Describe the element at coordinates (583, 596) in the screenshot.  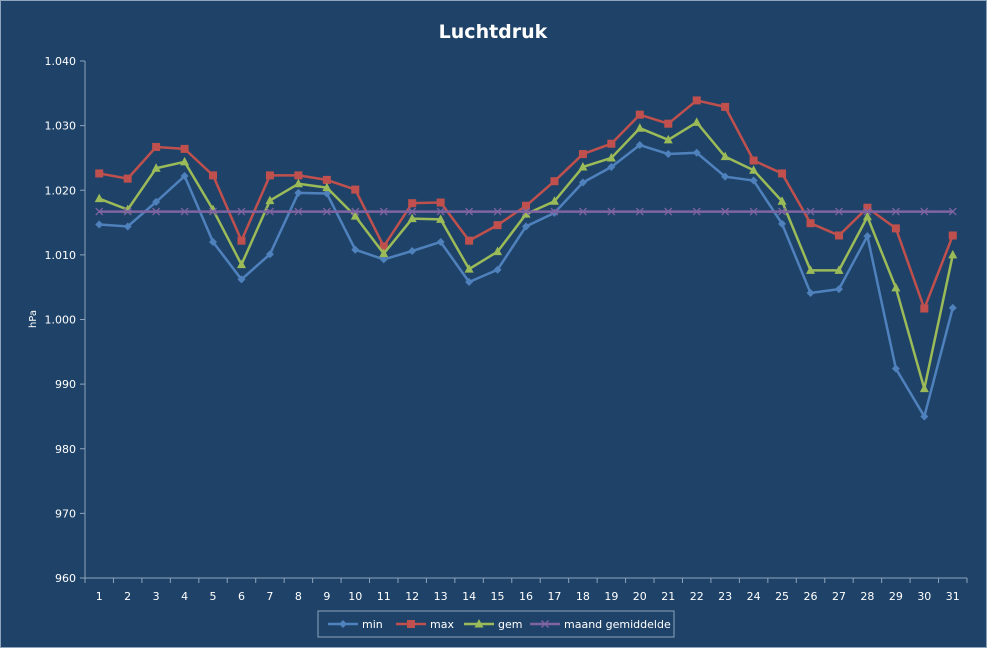
I see `x-tick-label: 18` at that location.